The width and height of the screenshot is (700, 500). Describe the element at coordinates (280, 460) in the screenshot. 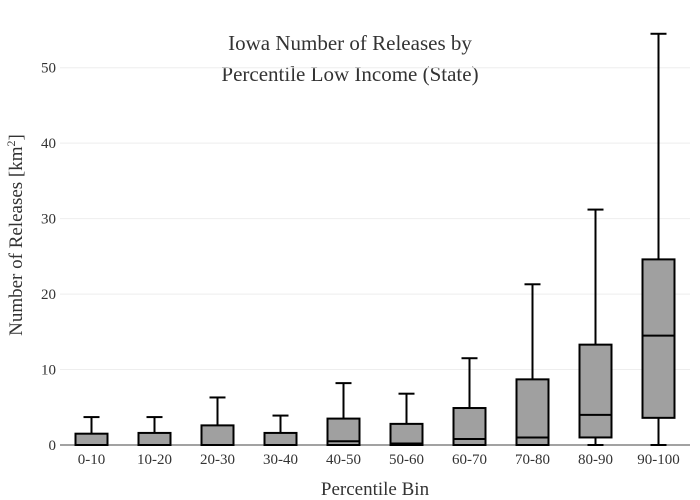

I see `x-tick-label: 30-40` at that location.